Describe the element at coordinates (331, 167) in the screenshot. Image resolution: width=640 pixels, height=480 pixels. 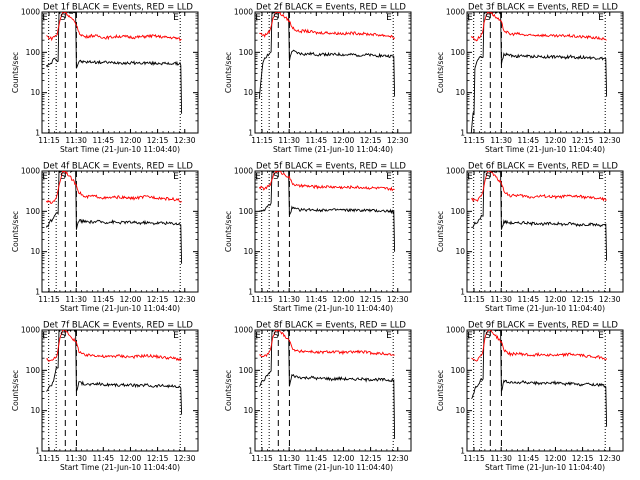
I see `panel-title: Det 5f BLACK = Events, RED = LLD` at that location.